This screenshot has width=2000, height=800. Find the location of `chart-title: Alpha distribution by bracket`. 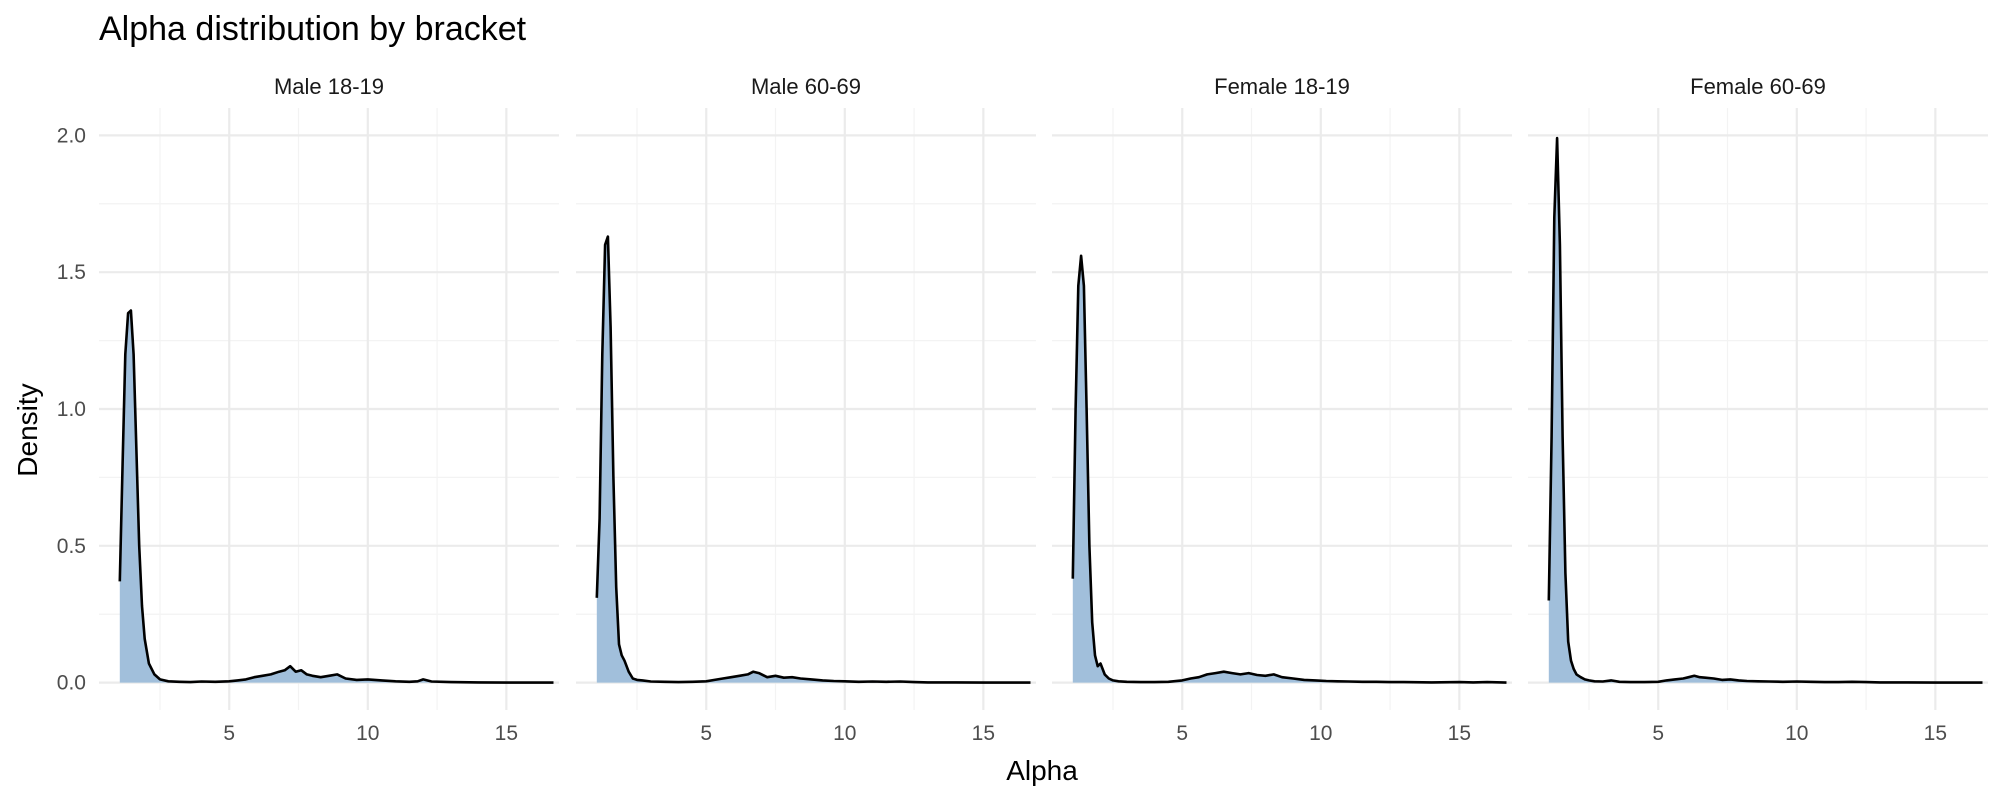

chart-title: Alpha distribution by bracket is located at coordinates (313, 29).